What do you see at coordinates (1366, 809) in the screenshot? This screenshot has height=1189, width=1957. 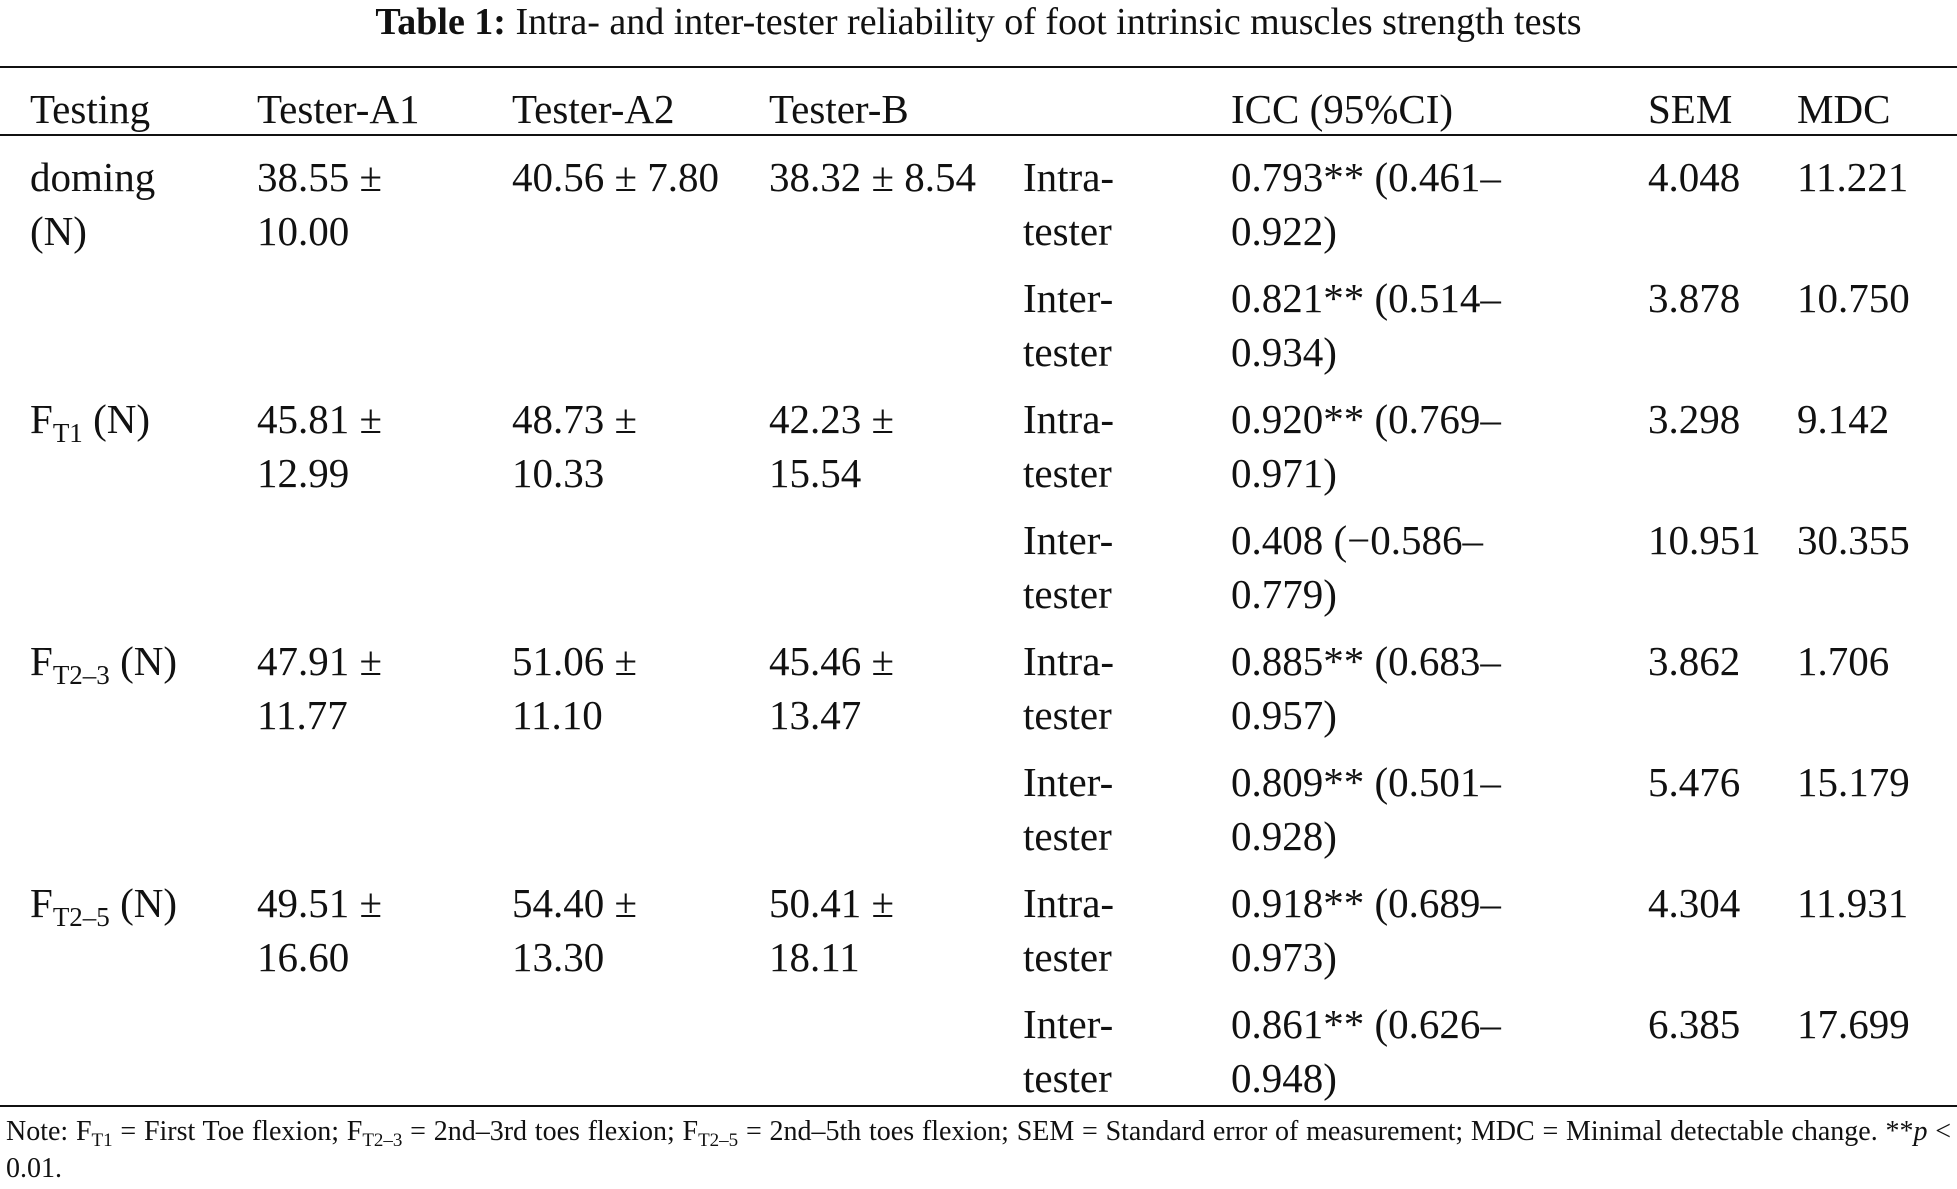 I see `icc-cell: 0.809** (0.501– 0.928)` at bounding box center [1366, 809].